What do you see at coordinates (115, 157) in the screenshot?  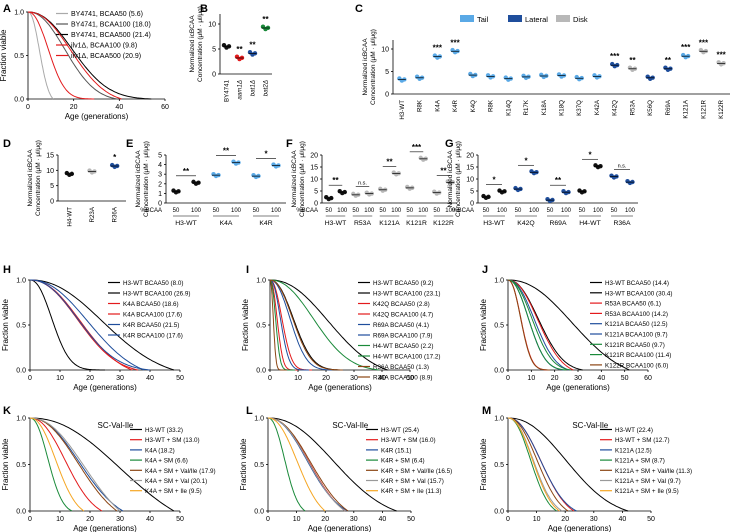 I see `D-significance: *` at bounding box center [115, 157].